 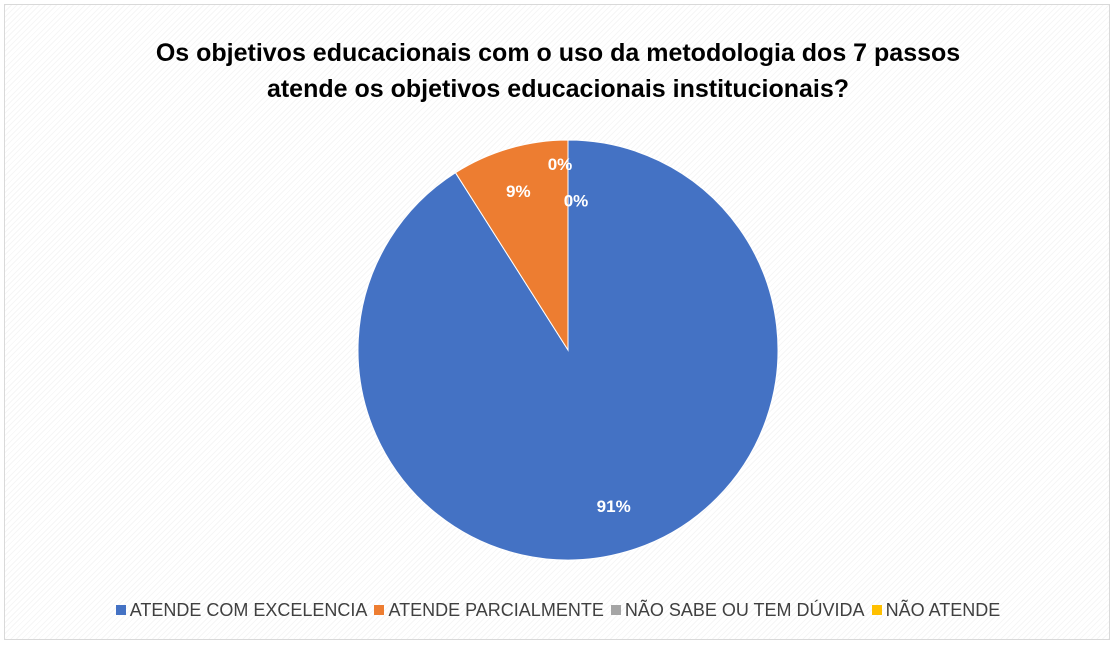 I want to click on legend-label: ATENDE PARCIALMENTE, so click(x=496, y=610).